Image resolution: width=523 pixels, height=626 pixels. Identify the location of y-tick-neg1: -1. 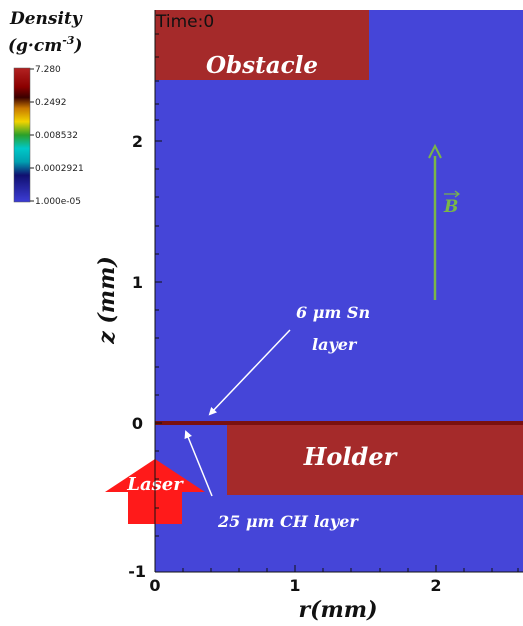
(137, 571).